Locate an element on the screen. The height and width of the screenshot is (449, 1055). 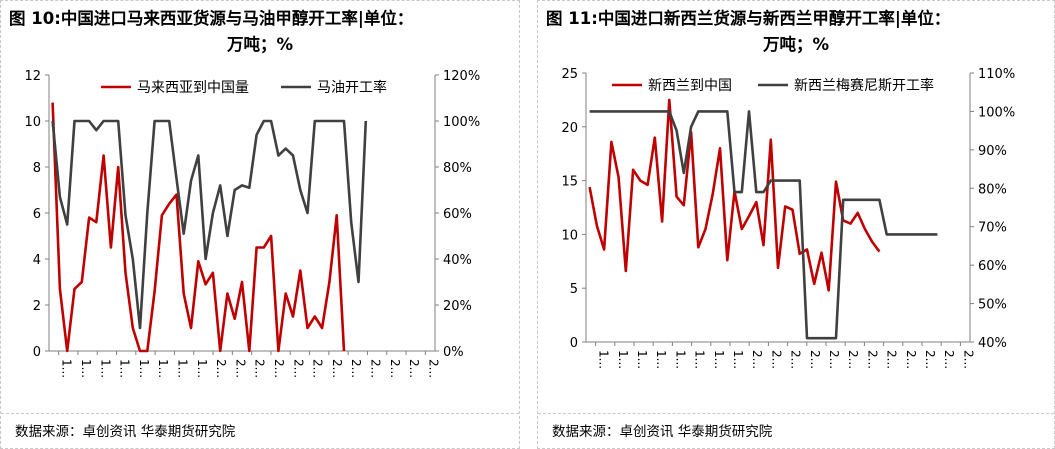
y-left-tick-label: 25 is located at coordinates (569, 74).